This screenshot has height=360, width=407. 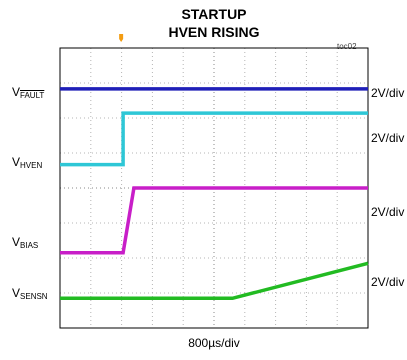 I want to click on trace-sensn, so click(x=214, y=281).